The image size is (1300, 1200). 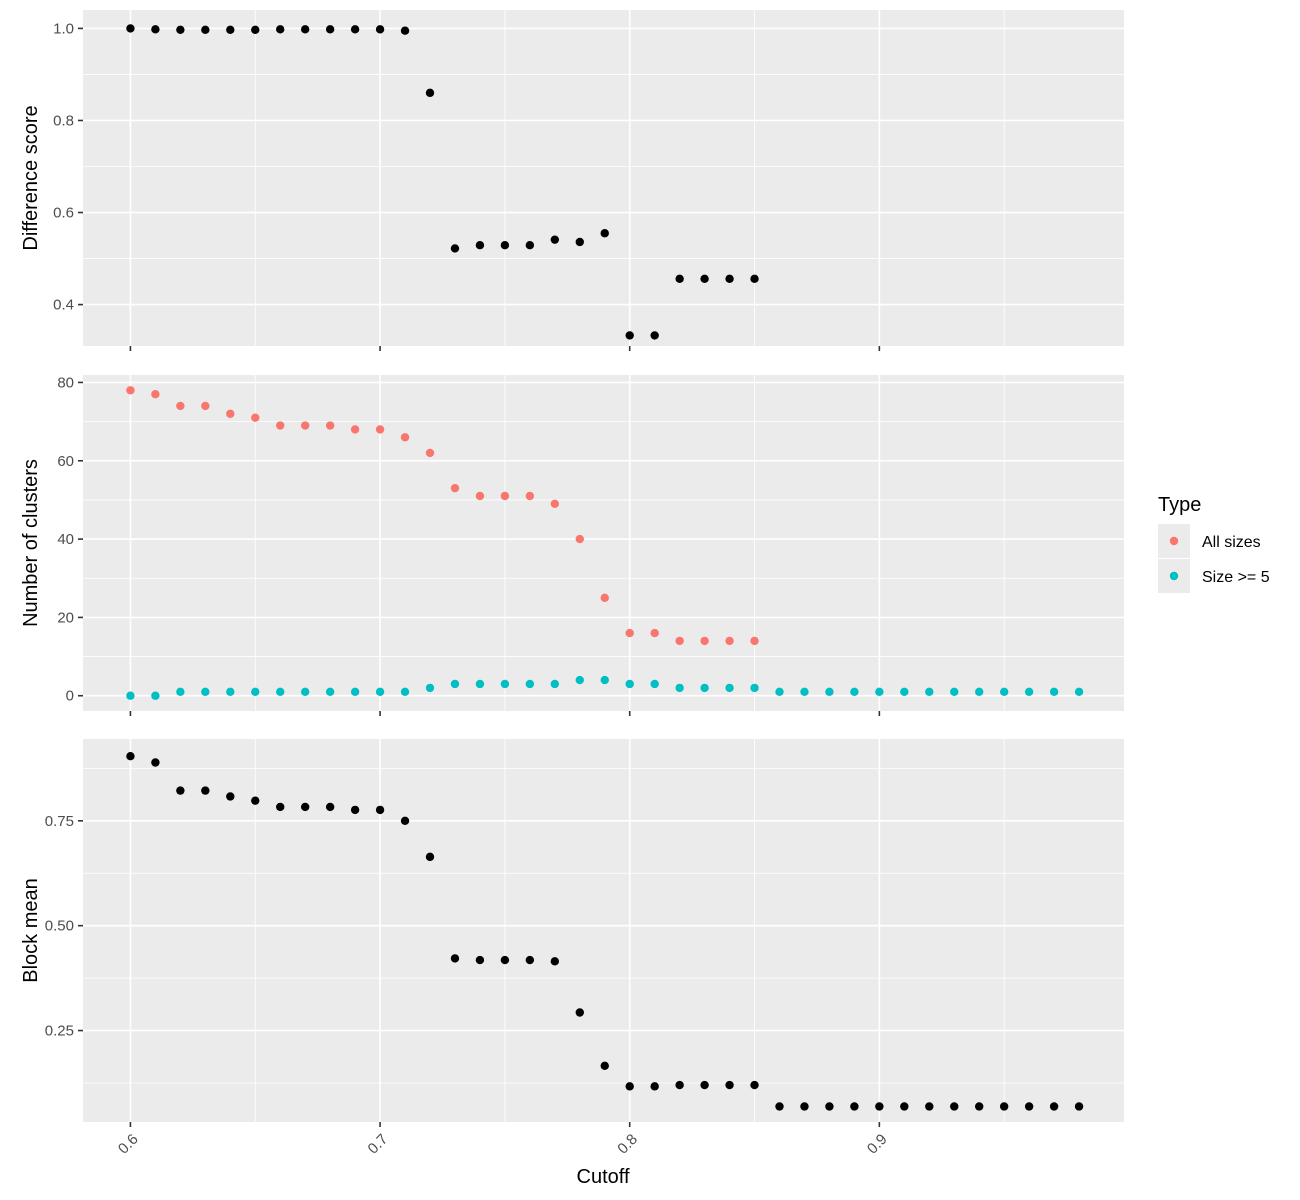 What do you see at coordinates (627, 1144) in the screenshot?
I see `x-tick-label: 0.8` at bounding box center [627, 1144].